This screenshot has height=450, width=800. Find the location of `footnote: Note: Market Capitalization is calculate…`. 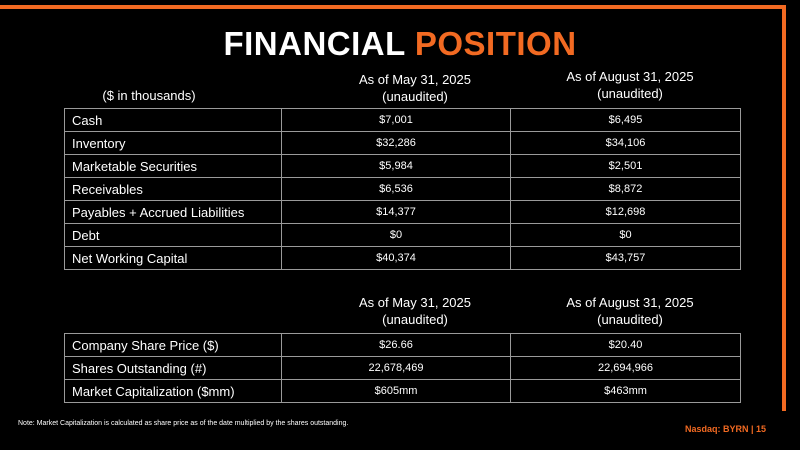

footnote: Note: Market Capitalization is calculate… is located at coordinates (183, 423).